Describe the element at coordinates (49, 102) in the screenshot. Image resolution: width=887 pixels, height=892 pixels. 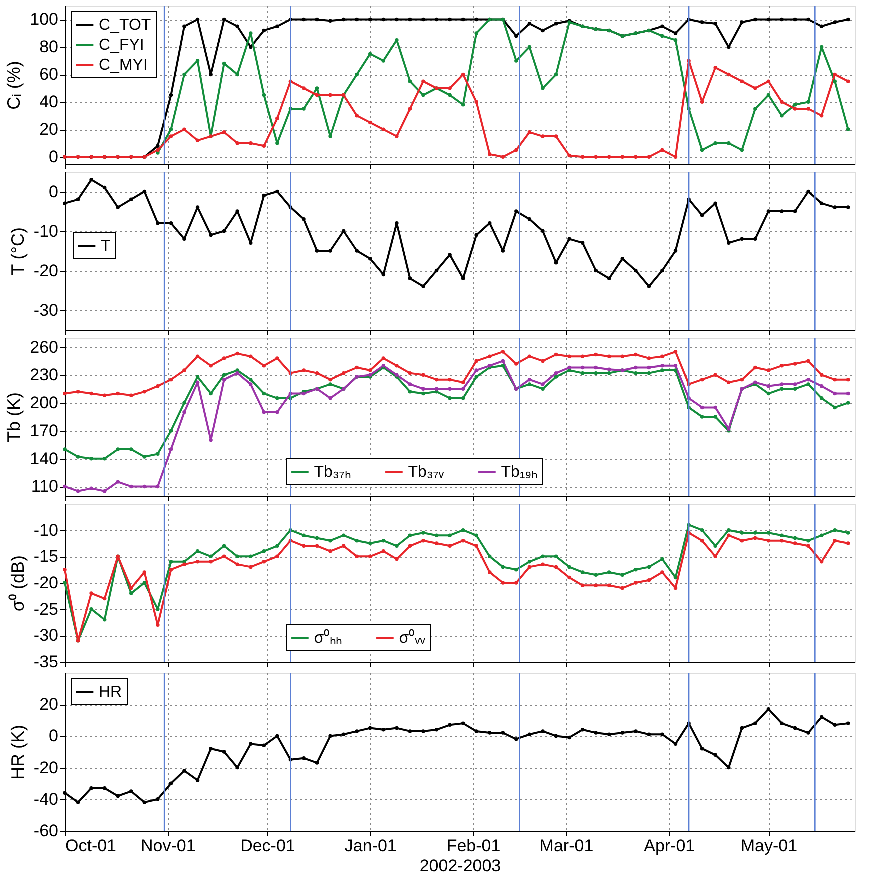
I see `y-tick-label: 40` at that location.